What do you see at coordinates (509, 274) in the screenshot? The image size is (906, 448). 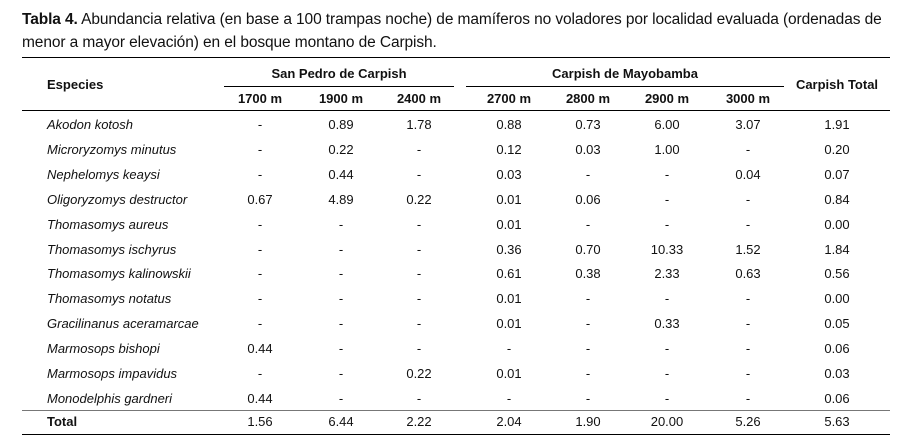 I see `value-cell: 0.61` at bounding box center [509, 274].